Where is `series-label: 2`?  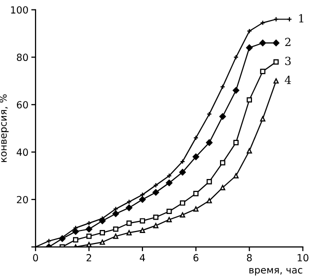
series-label: 2 is located at coordinates (287, 42).